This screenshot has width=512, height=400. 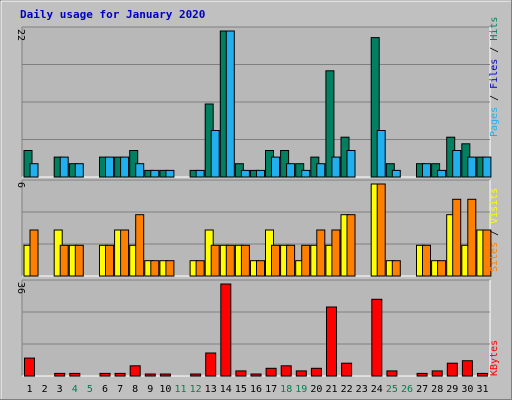 I want to click on legend-visits-sites: Sites / Visits, so click(x=494, y=230).